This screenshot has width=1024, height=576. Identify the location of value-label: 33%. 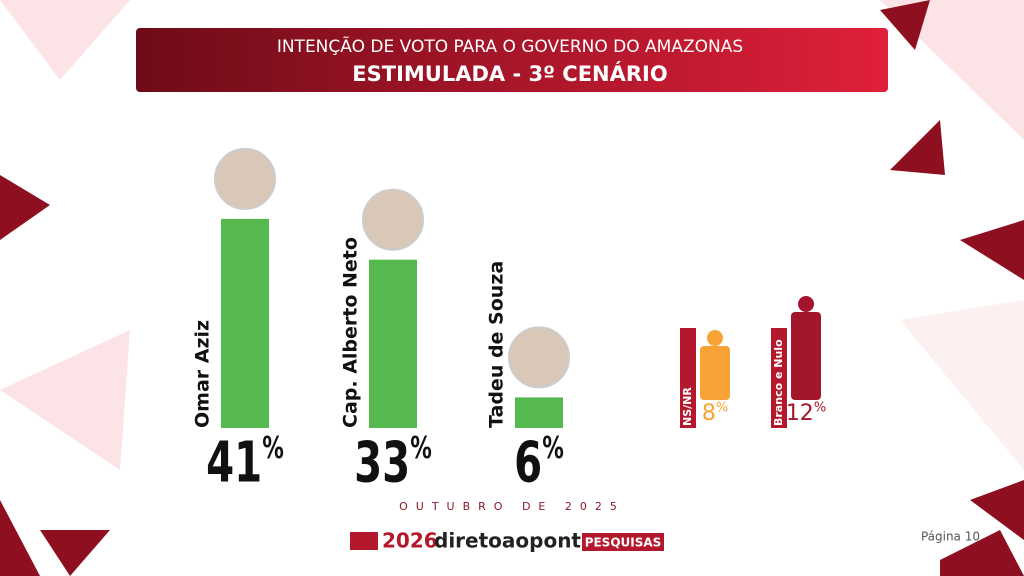
(393, 462).